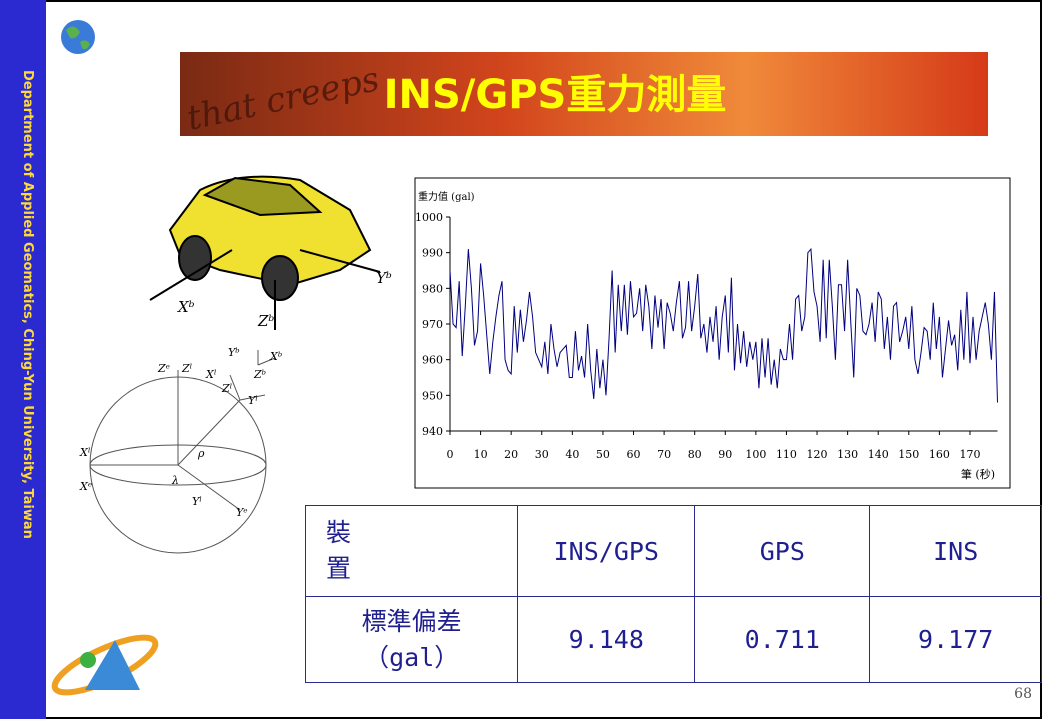 The height and width of the screenshot is (719, 1042). I want to click on x-tick-label: 90, so click(725, 454).